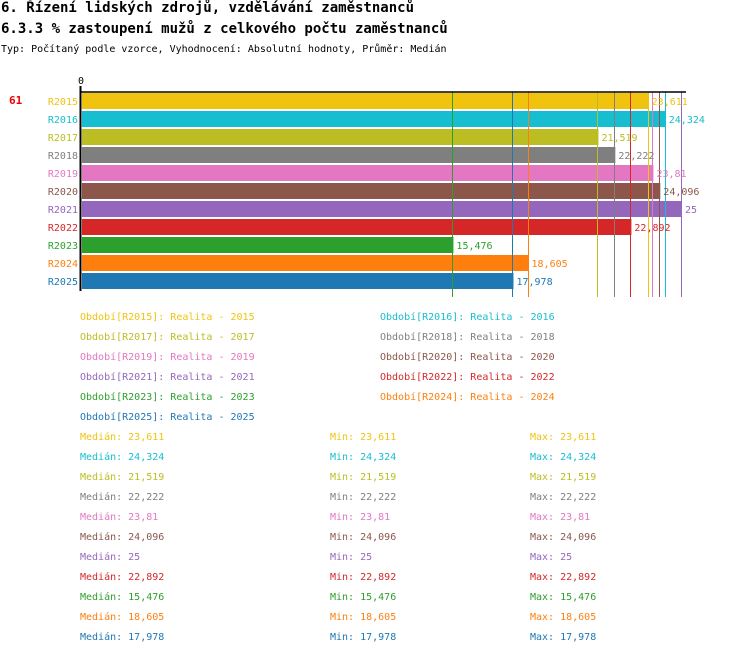 The height and width of the screenshot is (656, 750). Describe the element at coordinates (365, 101) in the screenshot. I see `bar-R2015` at that location.